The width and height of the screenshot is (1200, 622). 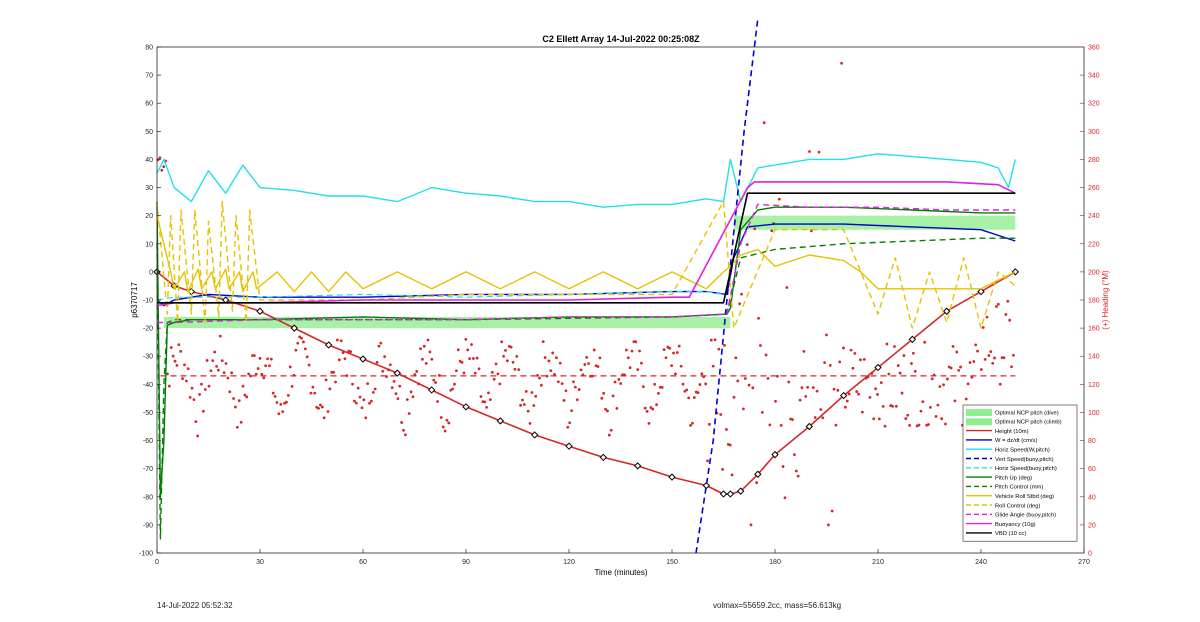 I want to click on y-tick-label: -80, so click(x=148, y=497).